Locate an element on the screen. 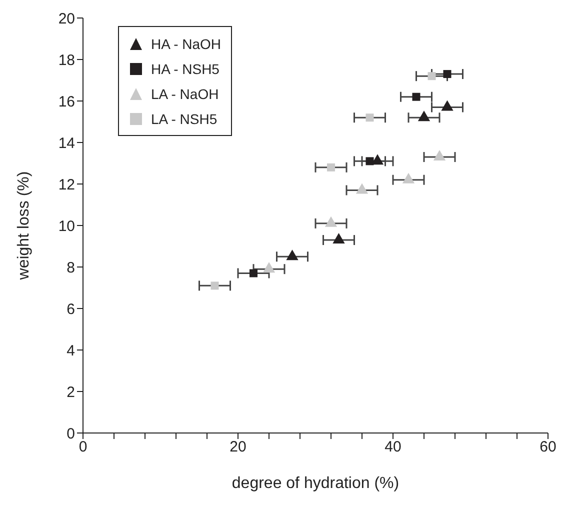 The image size is (576, 507). y-tick-label: 6 is located at coordinates (70, 309).